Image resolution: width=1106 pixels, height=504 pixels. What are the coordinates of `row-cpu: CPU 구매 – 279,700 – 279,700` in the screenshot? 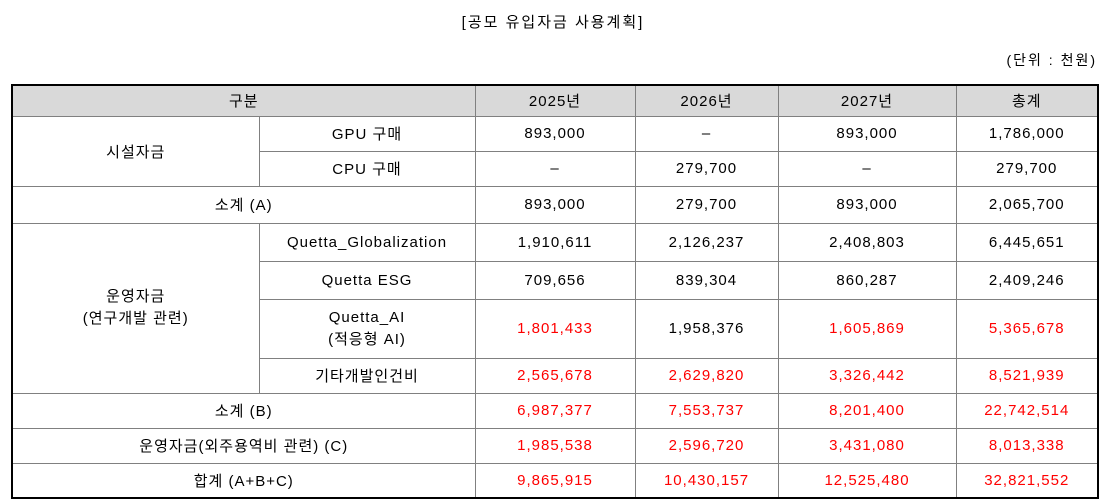 It's located at (555, 168).